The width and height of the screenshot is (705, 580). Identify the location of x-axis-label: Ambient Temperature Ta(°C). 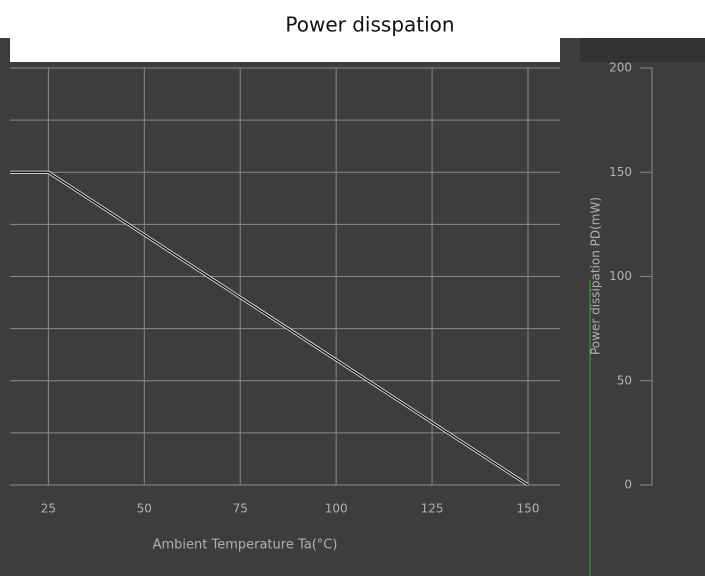
(245, 545).